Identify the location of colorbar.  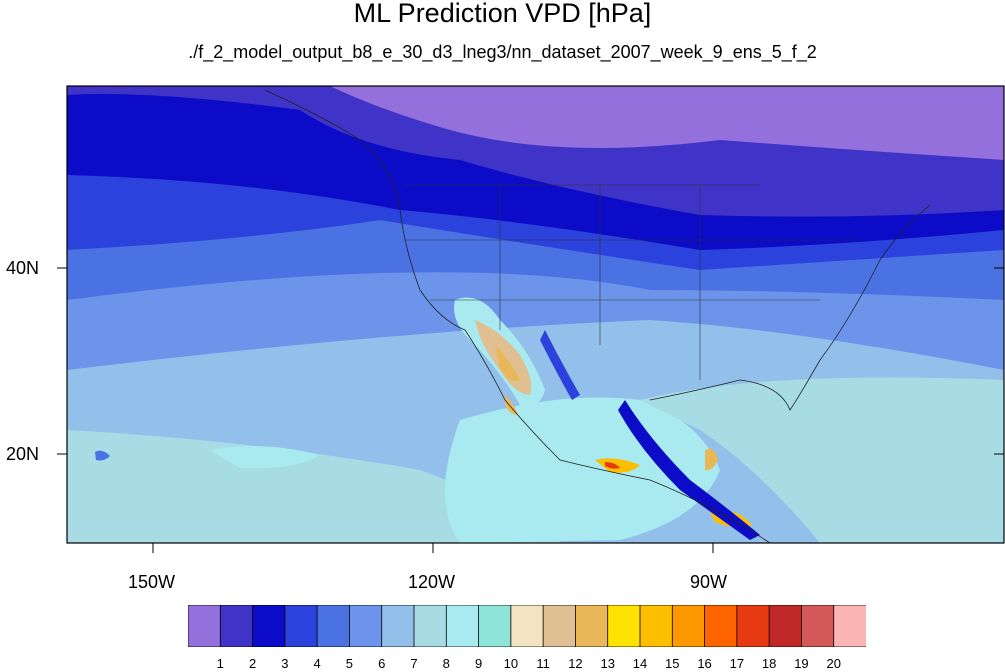
(527, 626).